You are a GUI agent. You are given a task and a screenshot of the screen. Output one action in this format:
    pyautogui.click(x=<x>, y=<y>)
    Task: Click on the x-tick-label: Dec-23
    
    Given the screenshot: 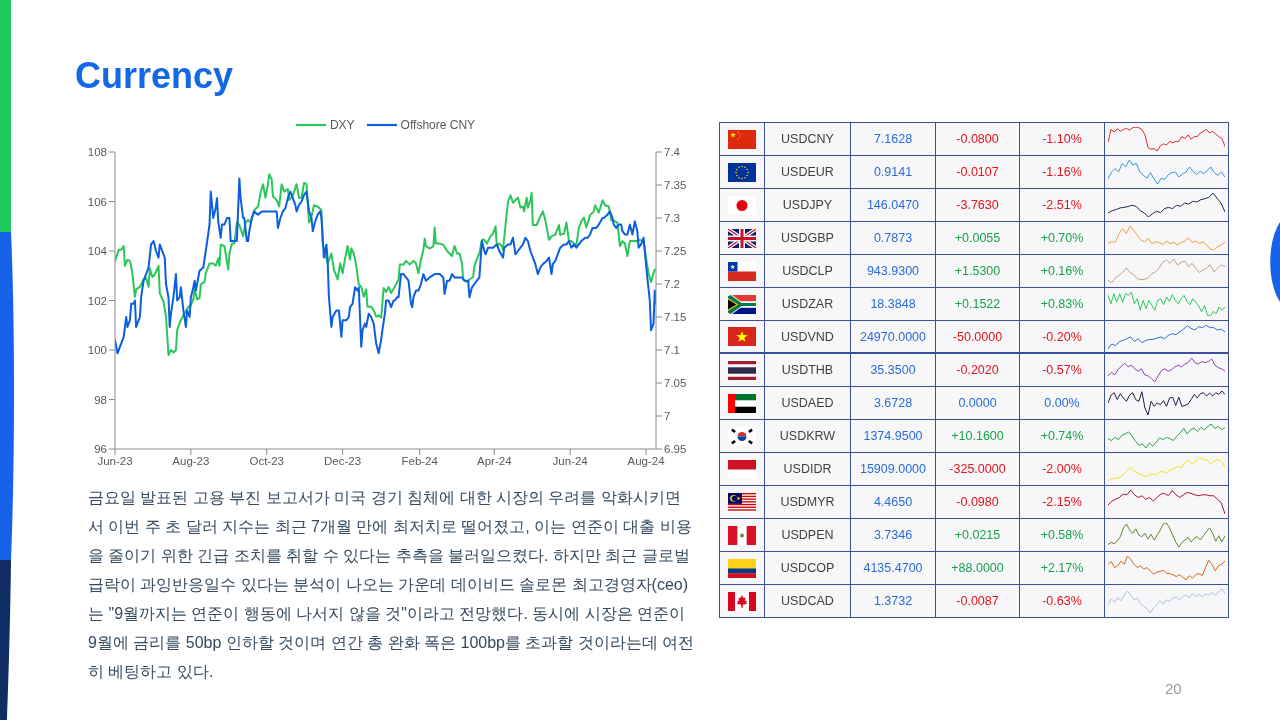 What is the action you would take?
    pyautogui.click(x=343, y=461)
    